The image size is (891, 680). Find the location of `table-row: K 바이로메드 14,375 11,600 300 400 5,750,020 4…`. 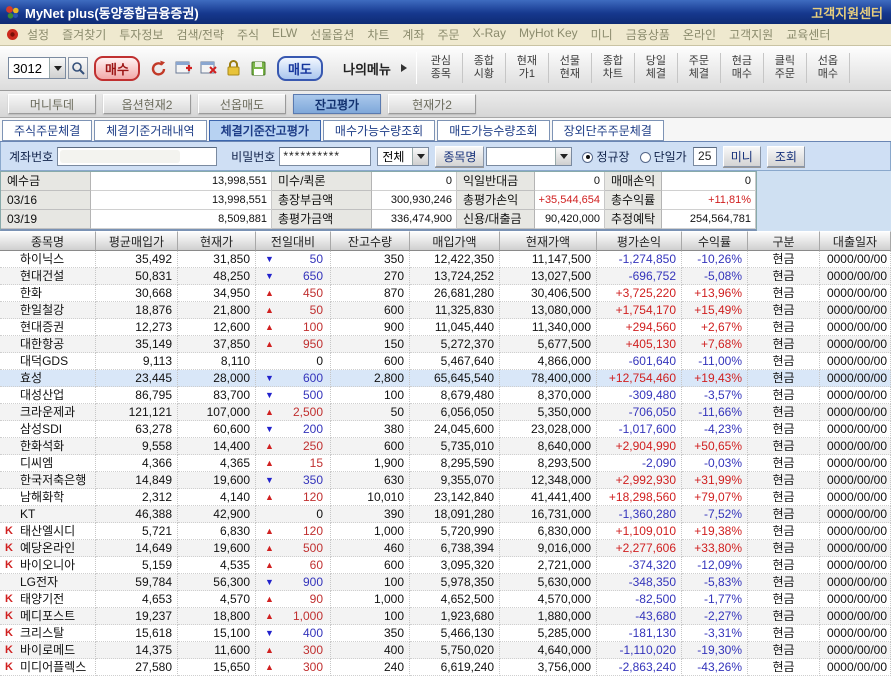

table-row: K 바이로메드 14,375 11,600 300 400 5,750,020 4… is located at coordinates (445, 650).